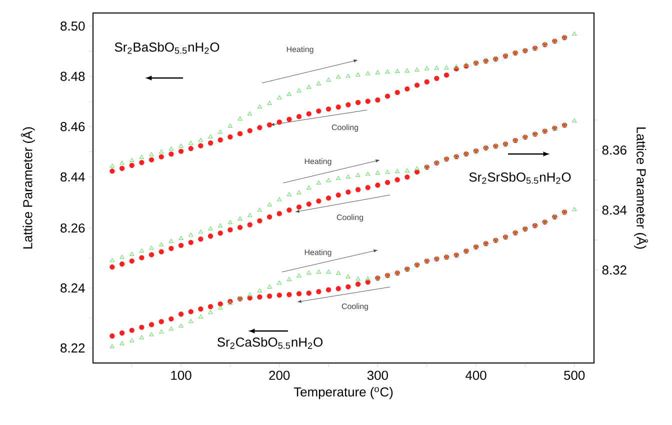 Image resolution: width=672 pixels, height=425 pixels. I want to click on y-tick-label: 8.24, so click(72, 288).